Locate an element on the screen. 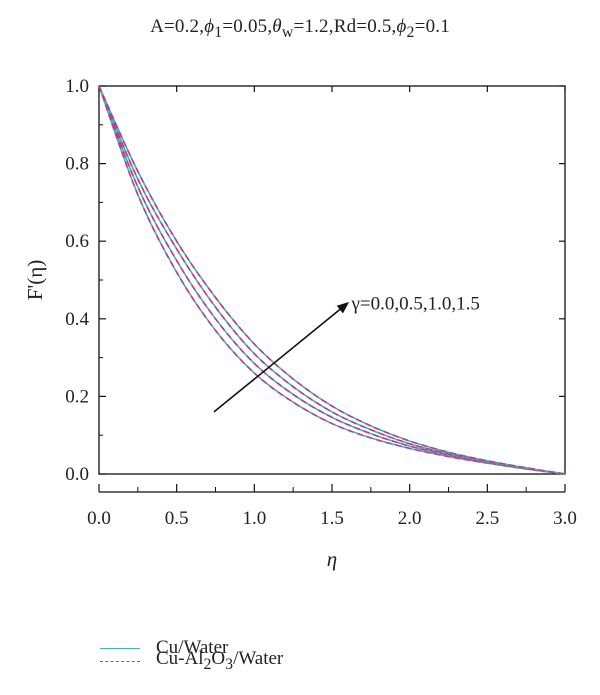  legend-item-cu-water: Cu/Water is located at coordinates (164, 648).